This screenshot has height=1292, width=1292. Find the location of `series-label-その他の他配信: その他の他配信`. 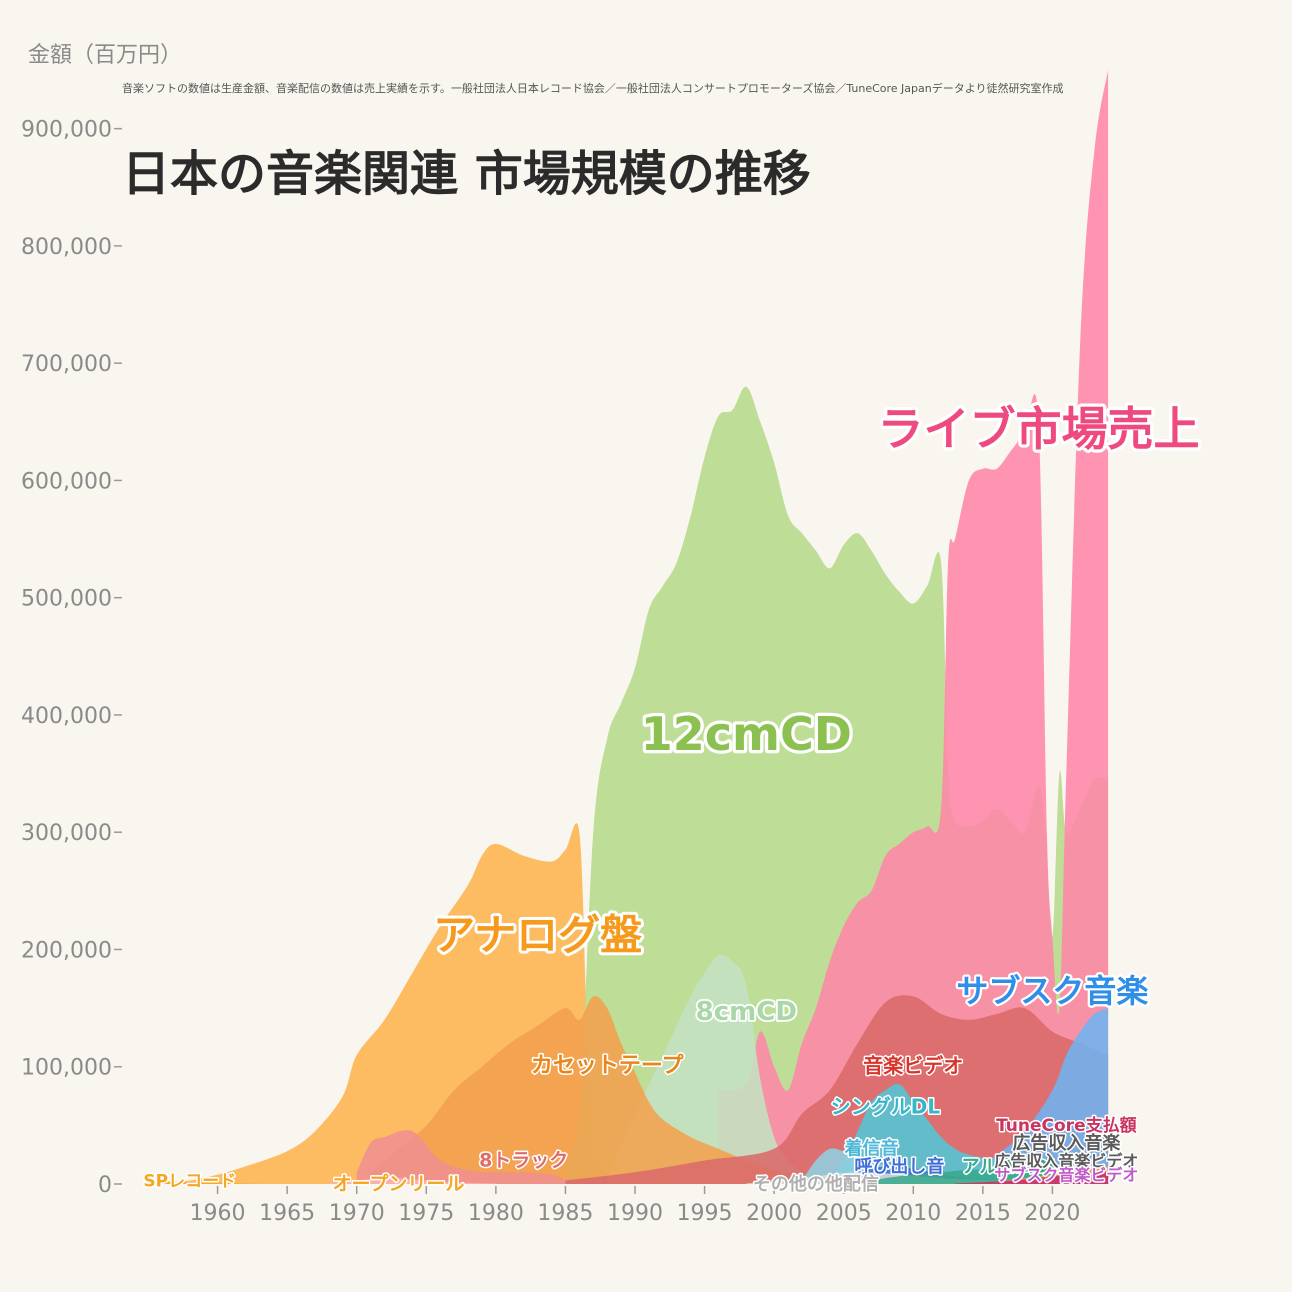

series-label-その他の他配信: その他の他配信 is located at coordinates (816, 1184).